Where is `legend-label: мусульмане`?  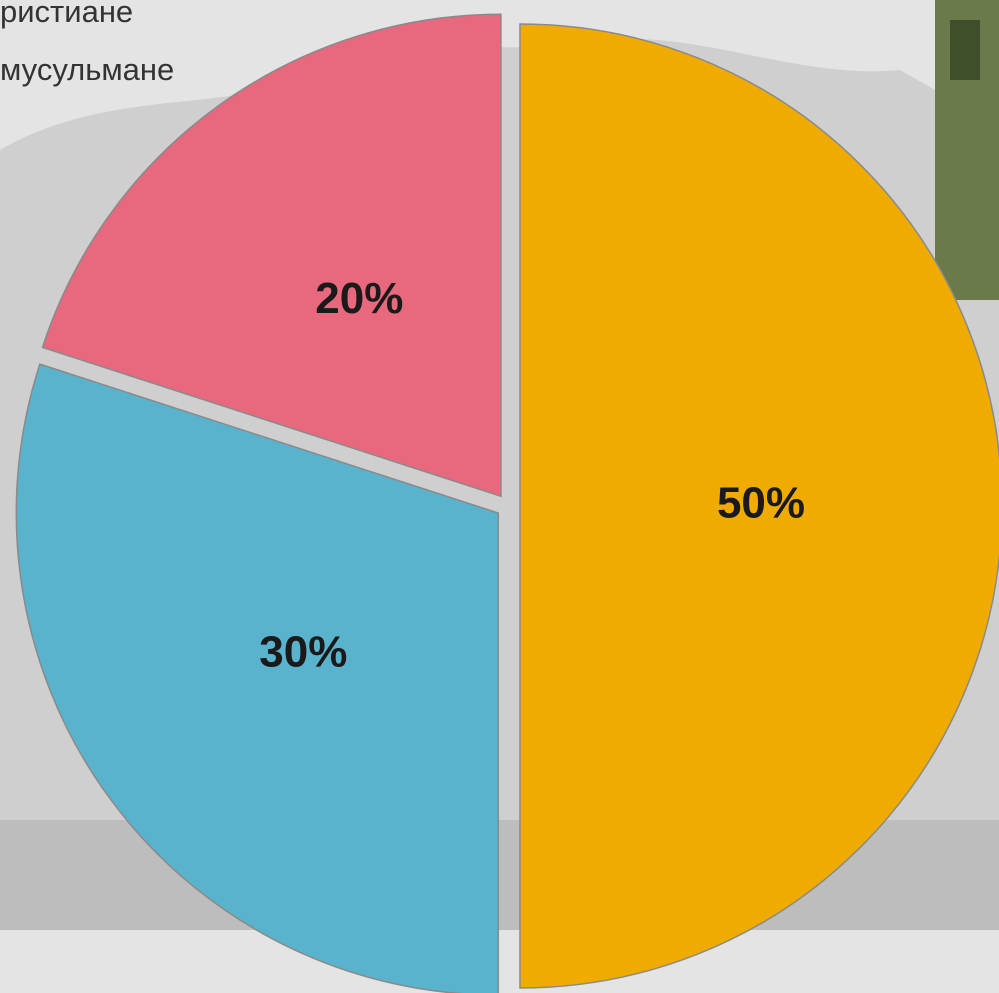
legend-label: мусульмане is located at coordinates (87, 69).